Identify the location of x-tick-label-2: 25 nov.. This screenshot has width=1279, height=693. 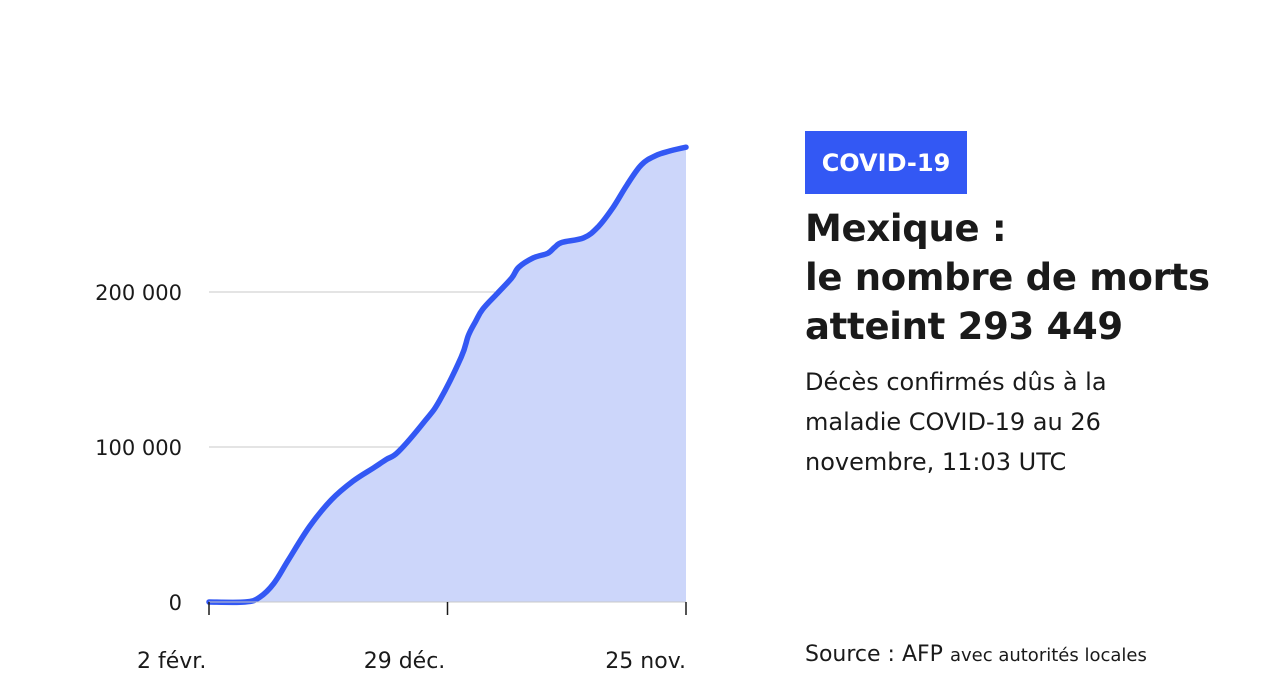
(645, 661).